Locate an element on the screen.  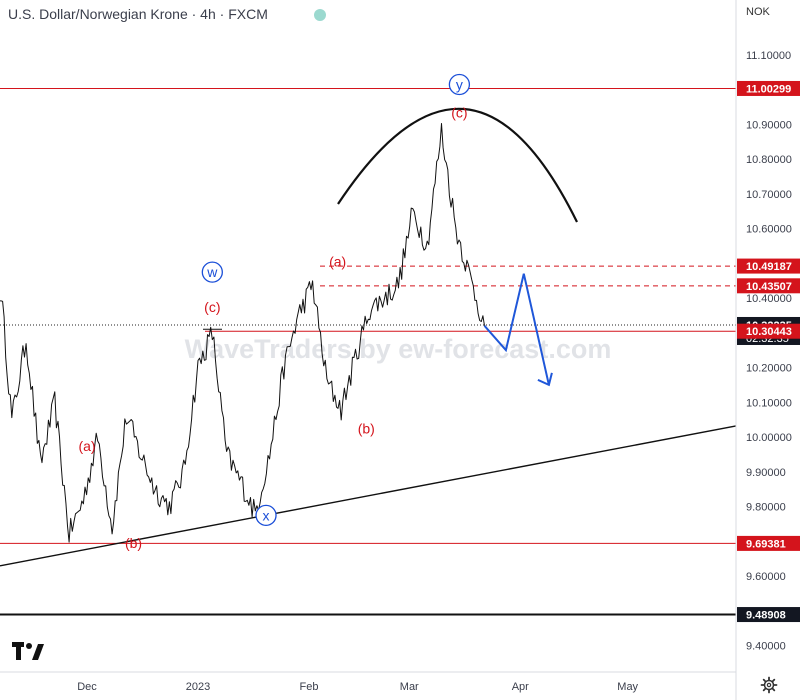
time-axis: Dec 2023 Feb Mar Apr May is located at coordinates (357, 687).